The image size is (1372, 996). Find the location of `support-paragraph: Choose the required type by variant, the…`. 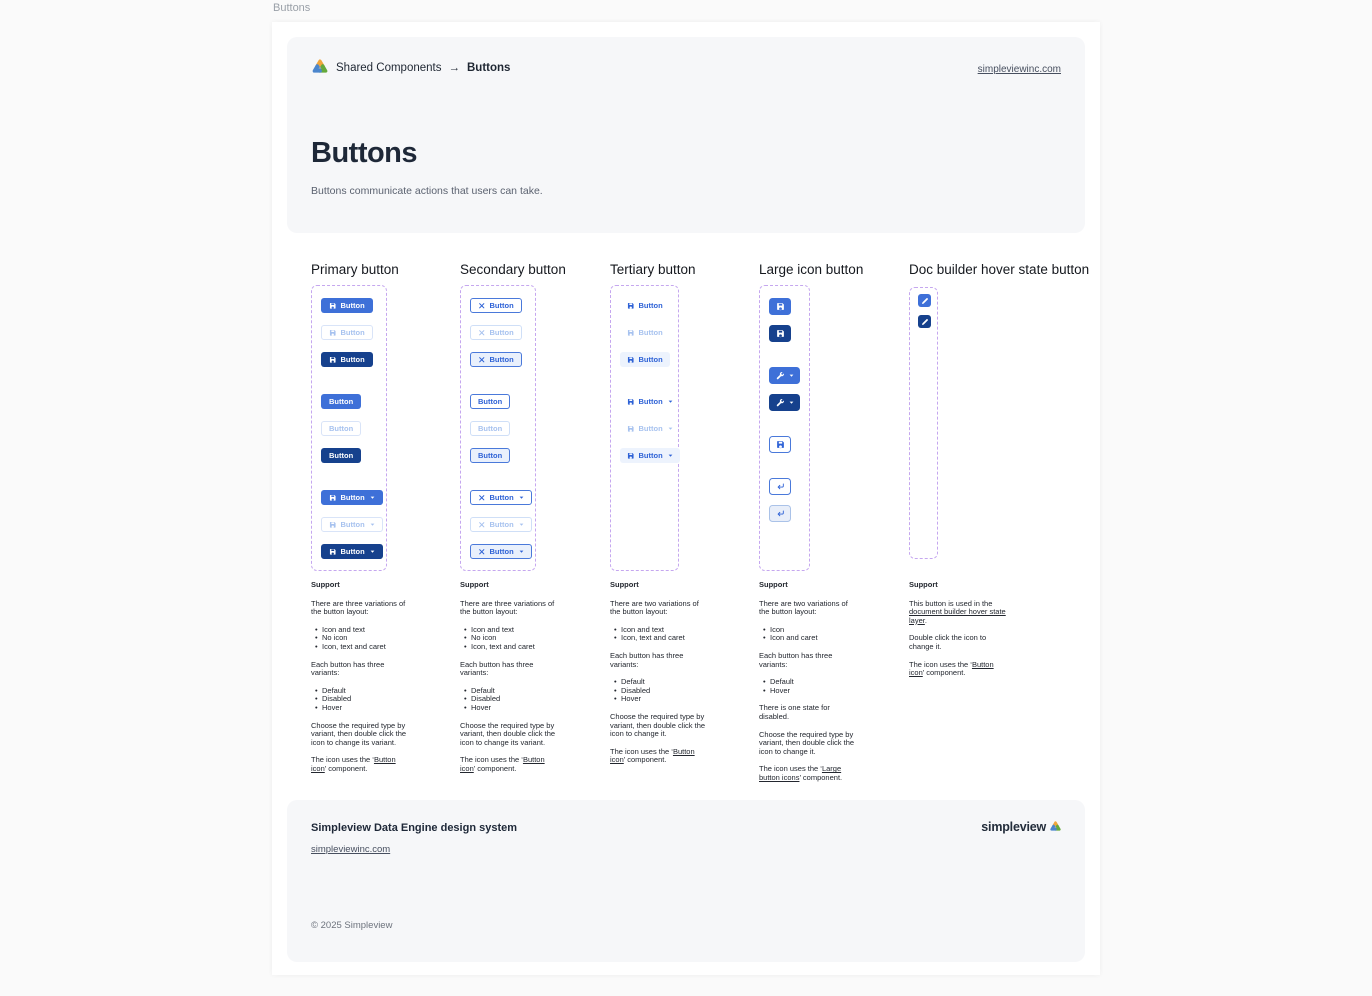

support-paragraph: Choose the required type by variant, the… is located at coordinates (510, 734).